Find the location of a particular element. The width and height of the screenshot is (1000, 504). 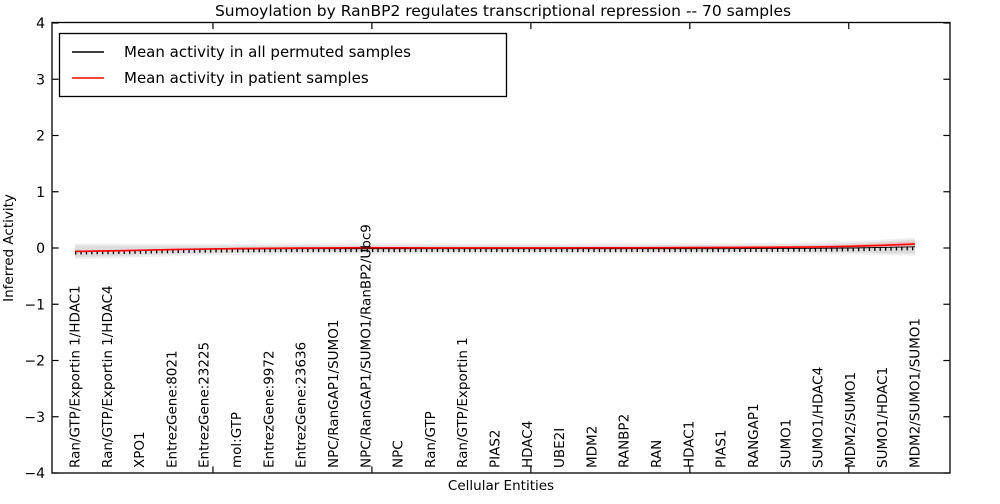

entity-label: Ran/GTP/Exportin 1/HDAC1 is located at coordinates (76, 376).